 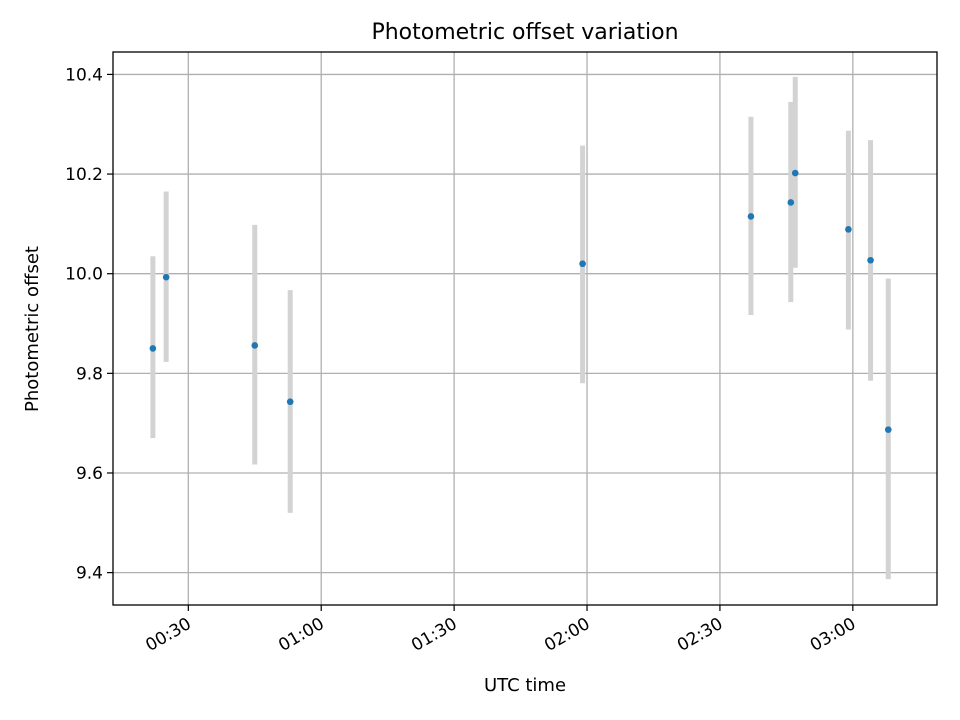 What do you see at coordinates (567, 635) in the screenshot?
I see `x-tick-label: 02:00` at bounding box center [567, 635].